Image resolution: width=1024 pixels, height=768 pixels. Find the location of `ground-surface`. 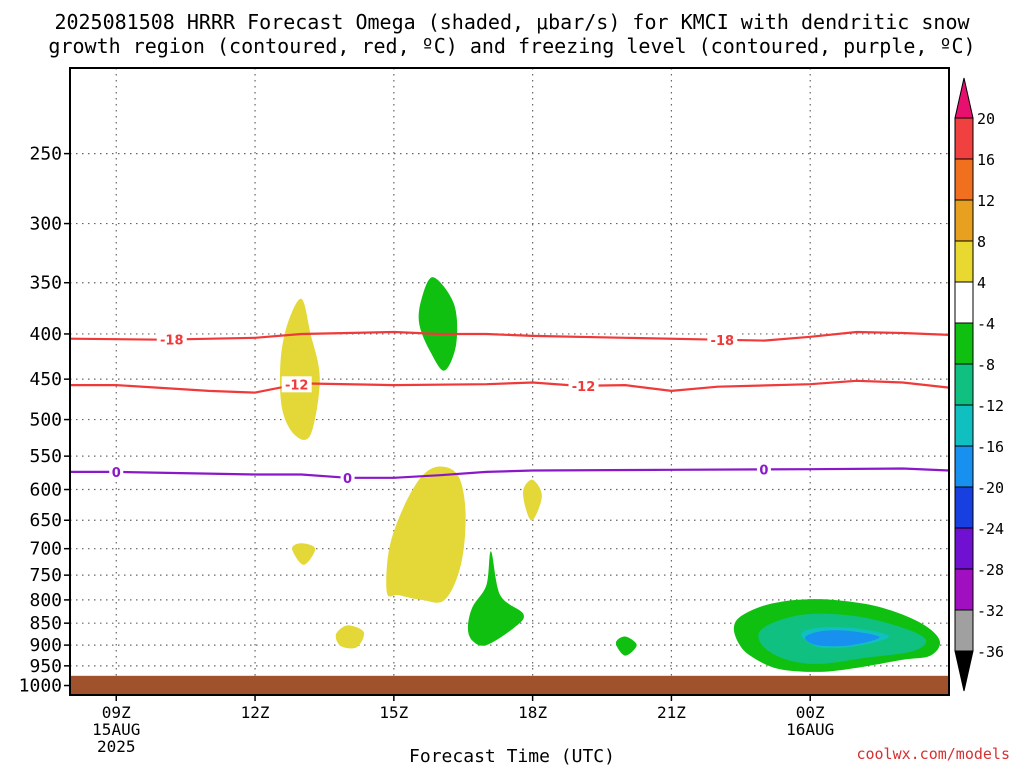

ground-surface is located at coordinates (509, 685).